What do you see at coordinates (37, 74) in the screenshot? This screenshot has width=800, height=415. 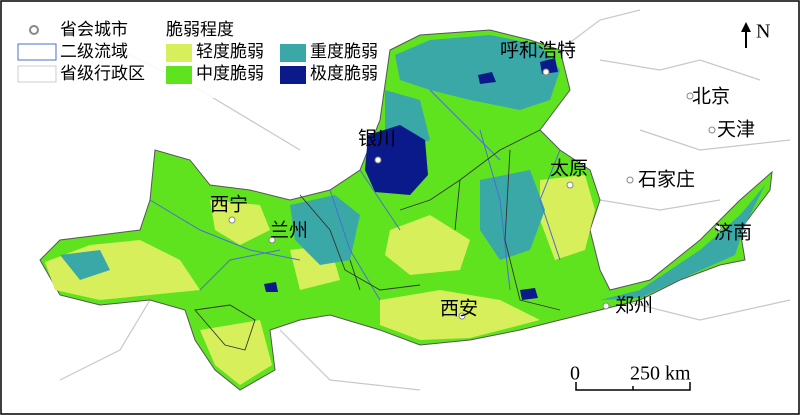 I see `legend-province-icon` at bounding box center [37, 74].